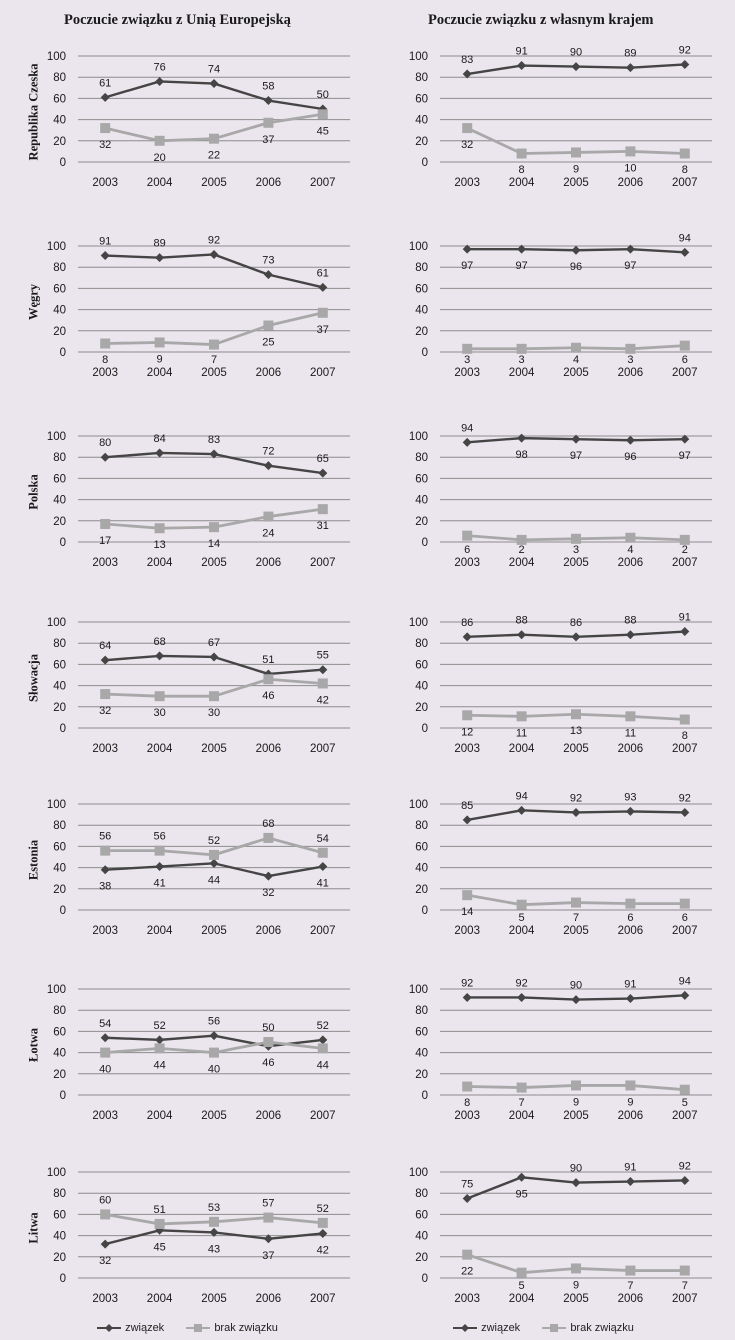 The image size is (735, 1340). Describe the element at coordinates (214, 440) in the screenshot. I see `data-label-zwiazek: 83` at that location.